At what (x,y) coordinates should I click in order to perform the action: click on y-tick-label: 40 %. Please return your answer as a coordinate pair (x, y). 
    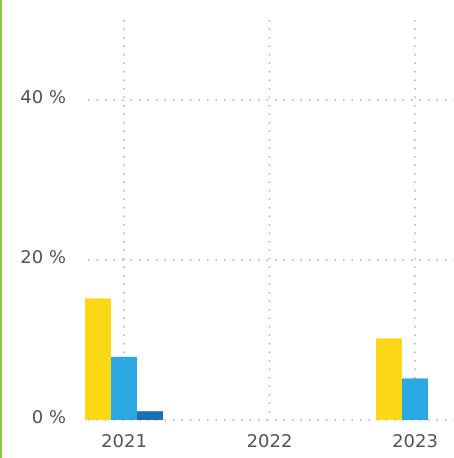
    Looking at the image, I should click on (43, 97).